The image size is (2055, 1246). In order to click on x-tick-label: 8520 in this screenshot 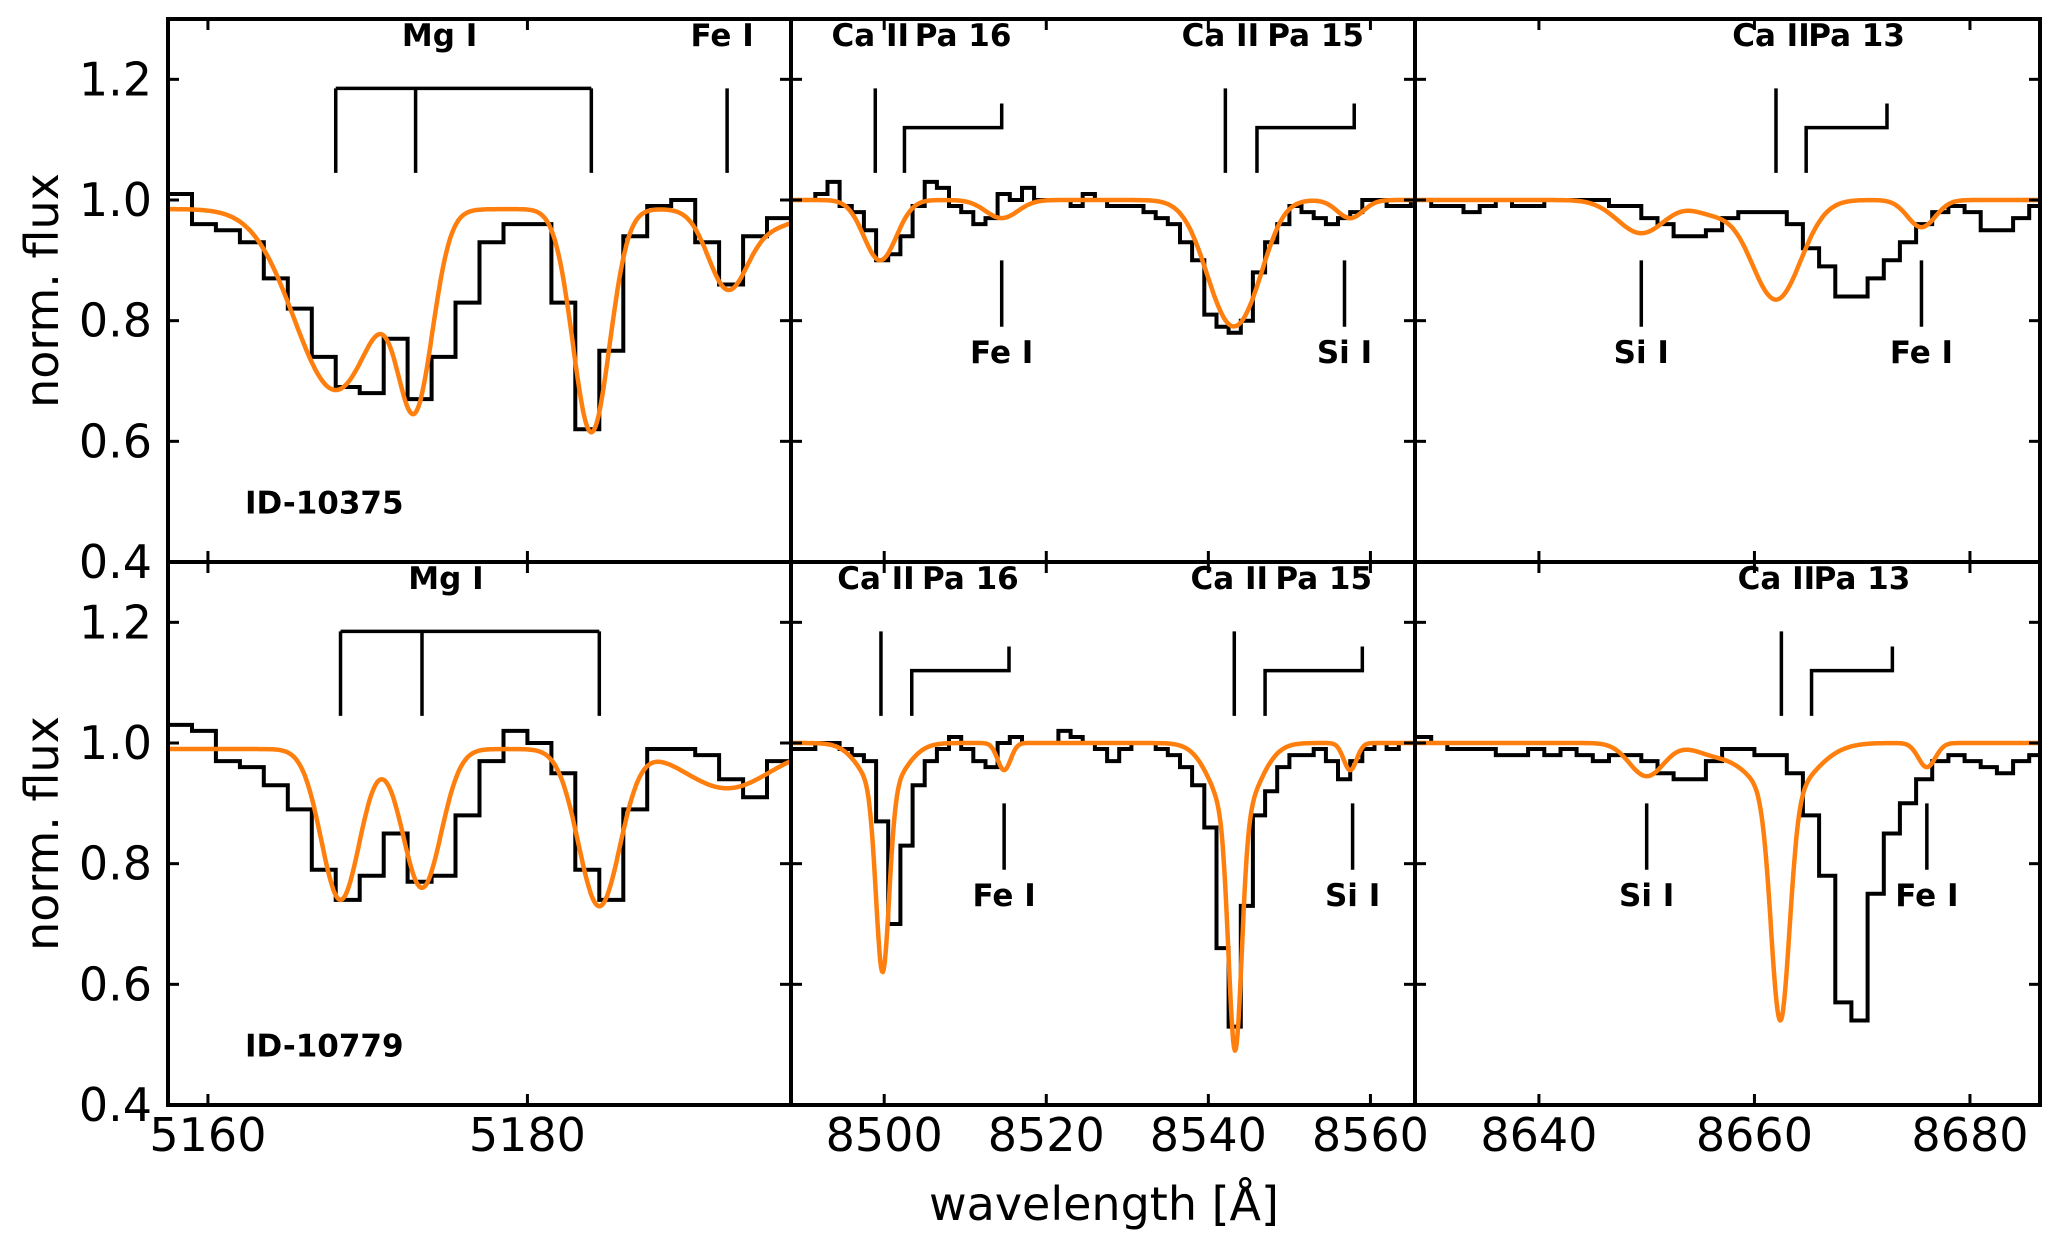, I will do `click(1046, 1135)`.